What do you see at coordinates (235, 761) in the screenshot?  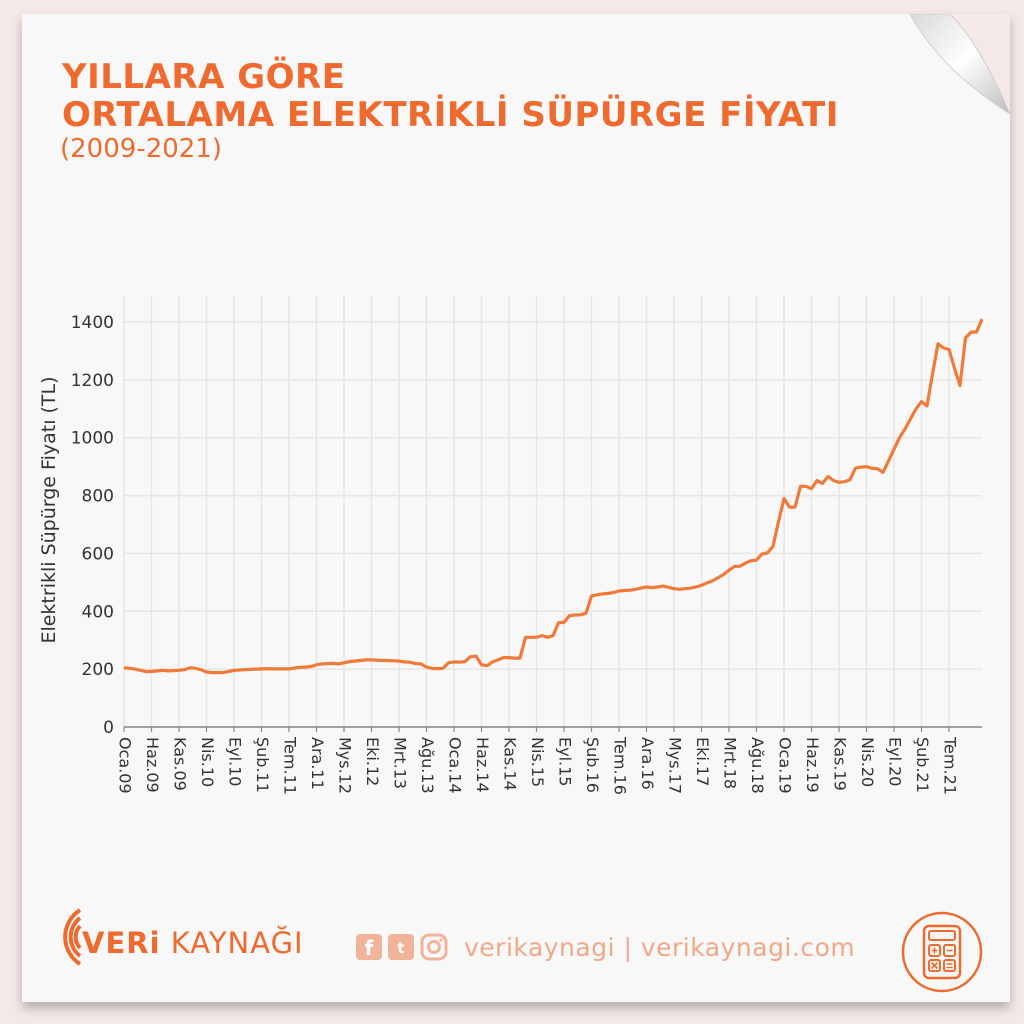 I see `x-tick-label: Eyl.10` at bounding box center [235, 761].